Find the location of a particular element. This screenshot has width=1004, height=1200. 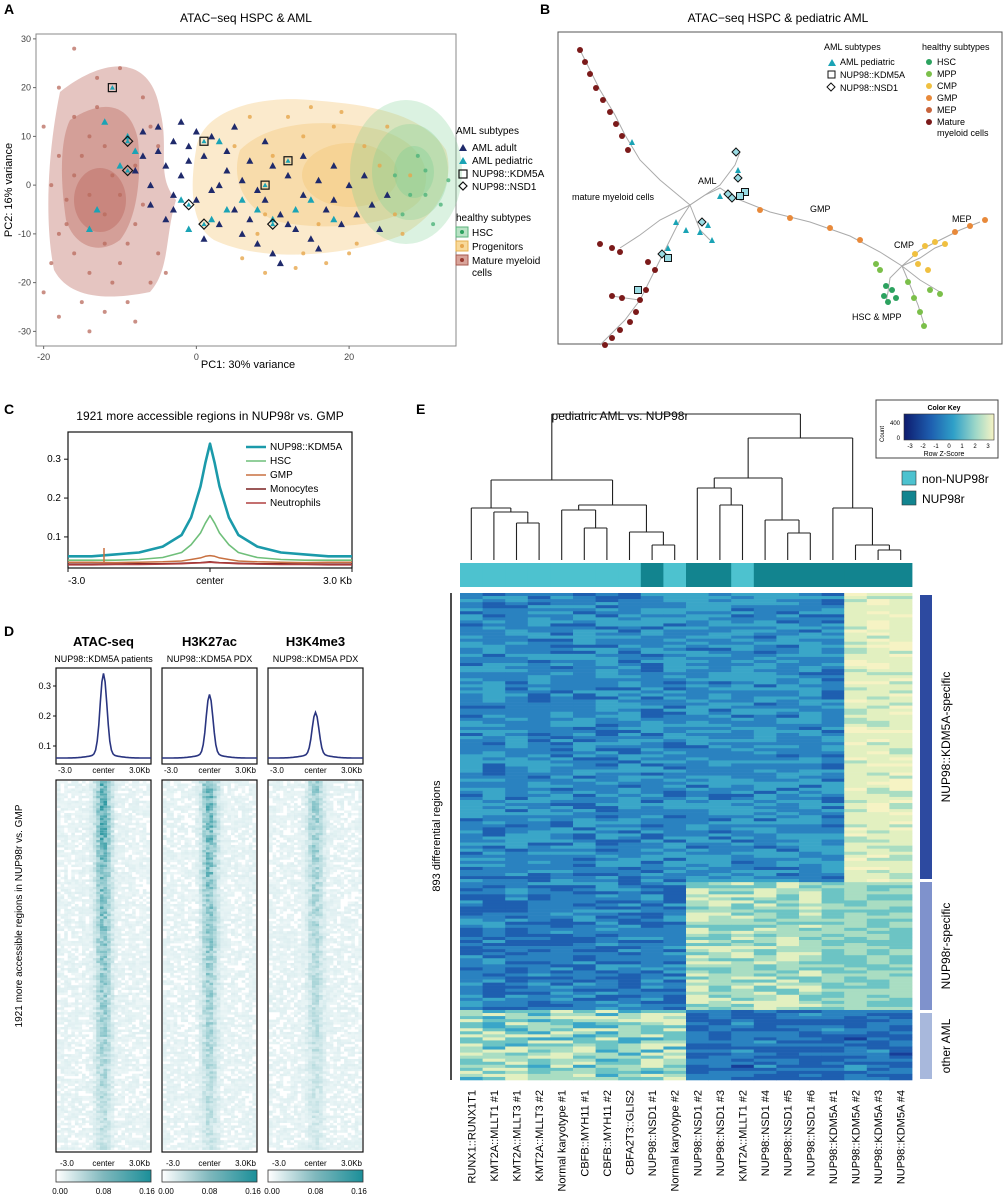

tree-branch is located at coordinates (923, 255).